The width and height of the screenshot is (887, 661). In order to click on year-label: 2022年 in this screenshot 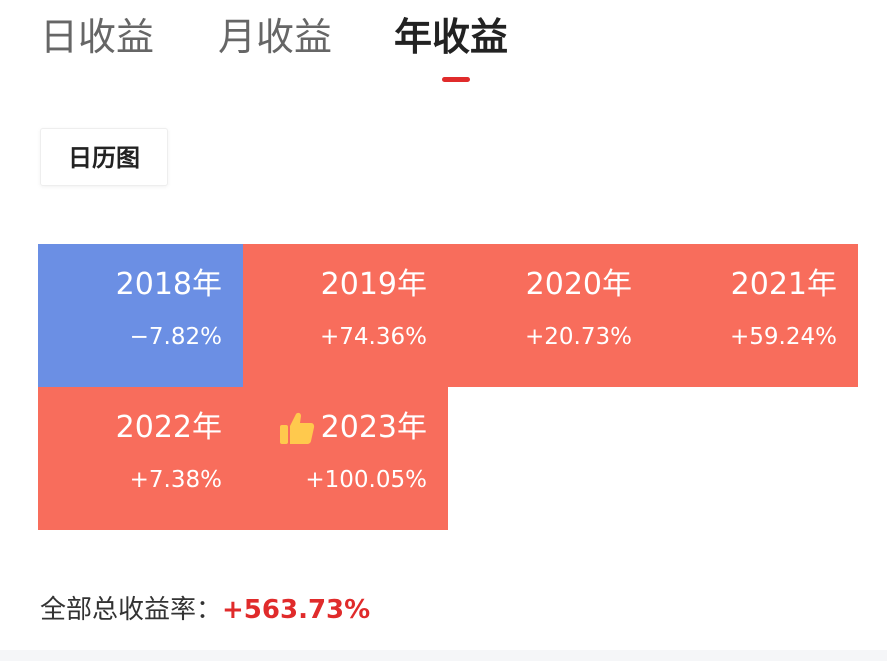, I will do `click(130, 428)`.